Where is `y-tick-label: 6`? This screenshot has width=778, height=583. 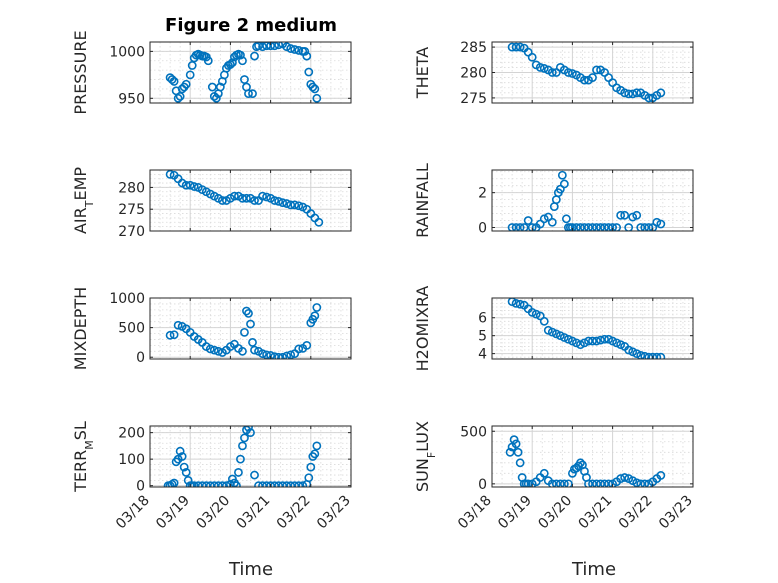 y-tick-label: 6 is located at coordinates (482, 319).